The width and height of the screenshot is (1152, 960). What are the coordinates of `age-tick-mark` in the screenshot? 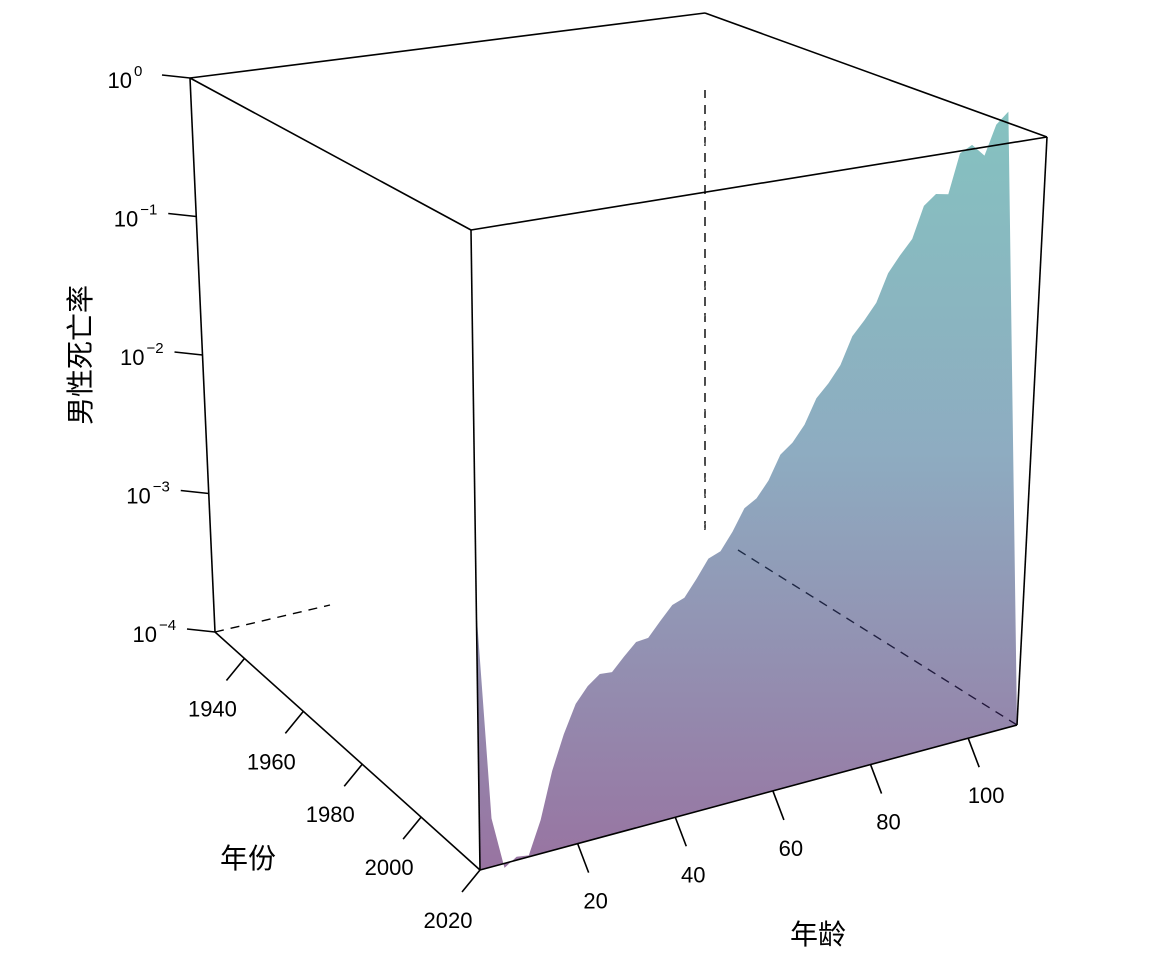 It's located at (876, 779).